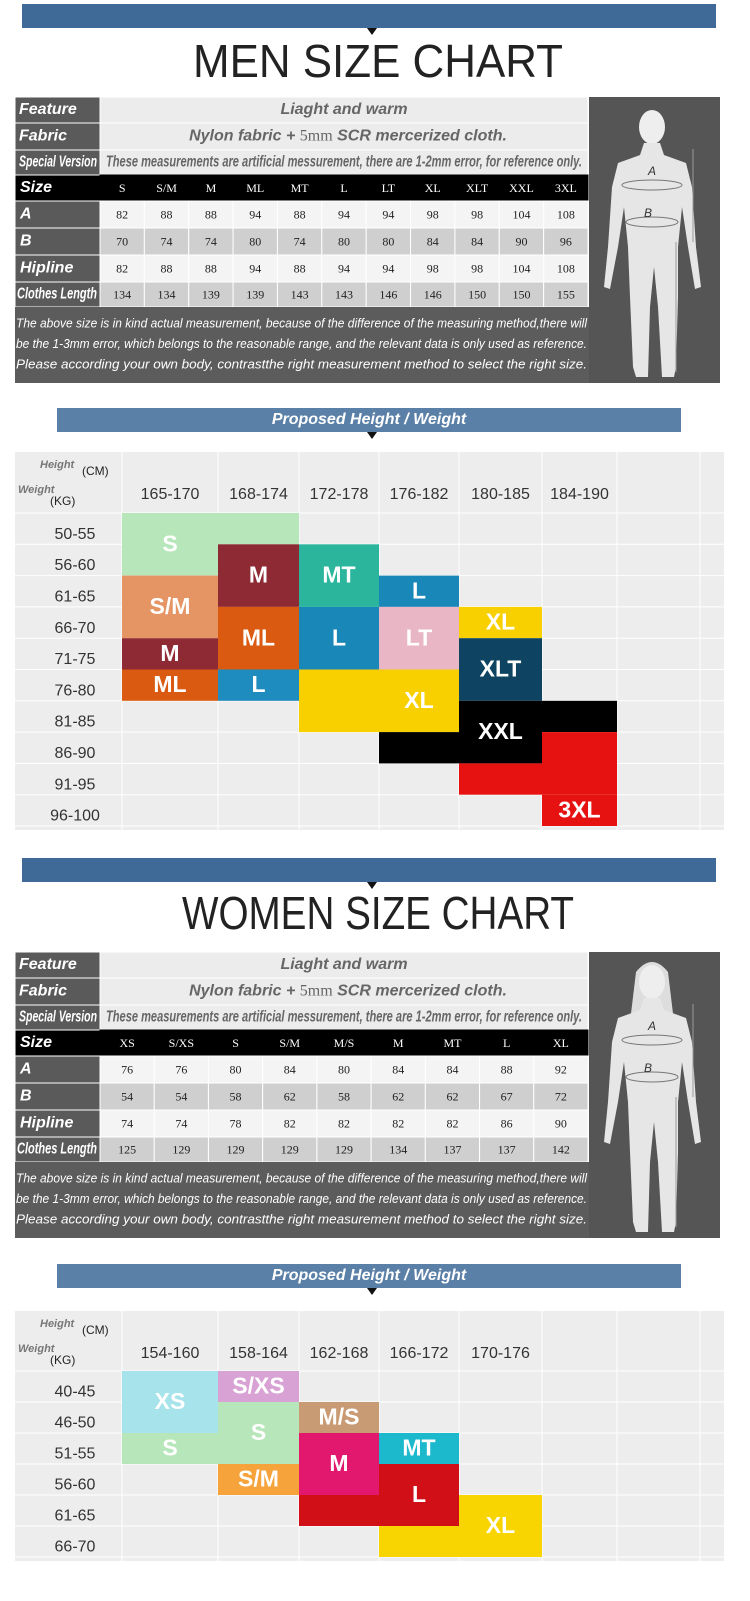 The height and width of the screenshot is (1601, 750). What do you see at coordinates (566, 241) in the screenshot?
I see `table-value: 96` at bounding box center [566, 241].